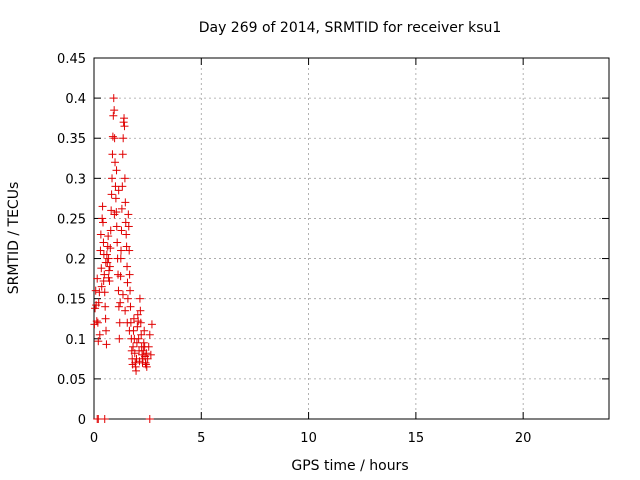 This screenshot has height=480, width=640. Describe the element at coordinates (416, 438) in the screenshot. I see `x-tick-label: 15` at that location.